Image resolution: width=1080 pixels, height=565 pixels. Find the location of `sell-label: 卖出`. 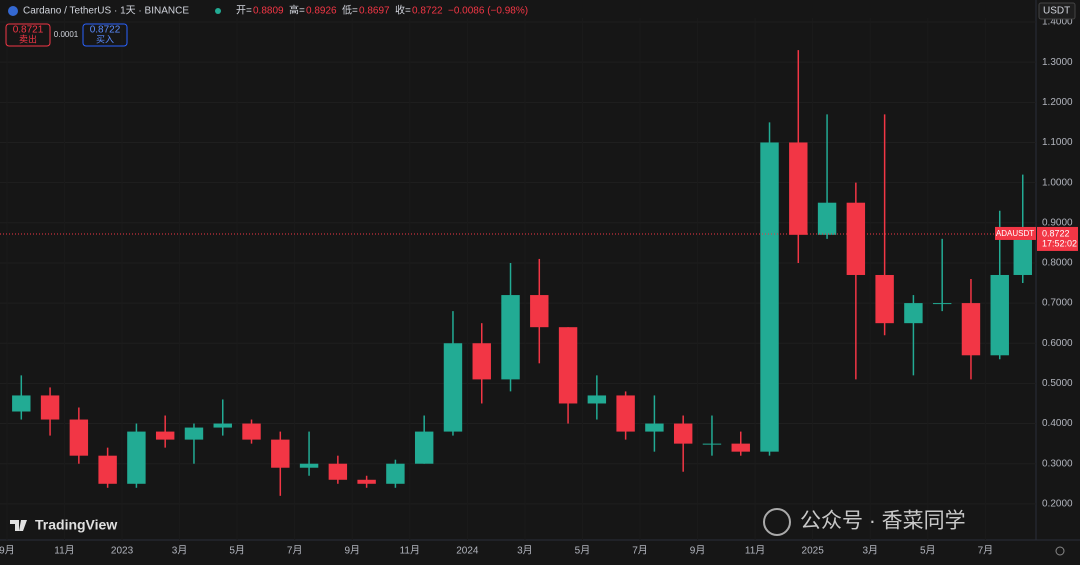

sell-label: 卖出 is located at coordinates (28, 38).